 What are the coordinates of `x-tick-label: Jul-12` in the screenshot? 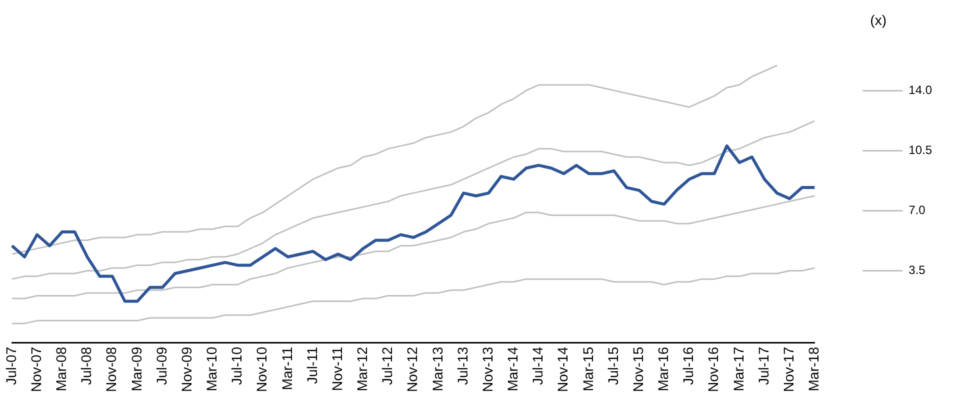 It's located at (387, 366).